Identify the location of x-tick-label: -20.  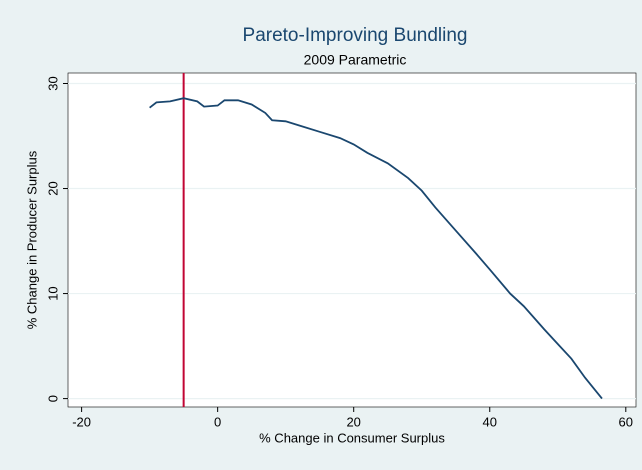
(81, 421).